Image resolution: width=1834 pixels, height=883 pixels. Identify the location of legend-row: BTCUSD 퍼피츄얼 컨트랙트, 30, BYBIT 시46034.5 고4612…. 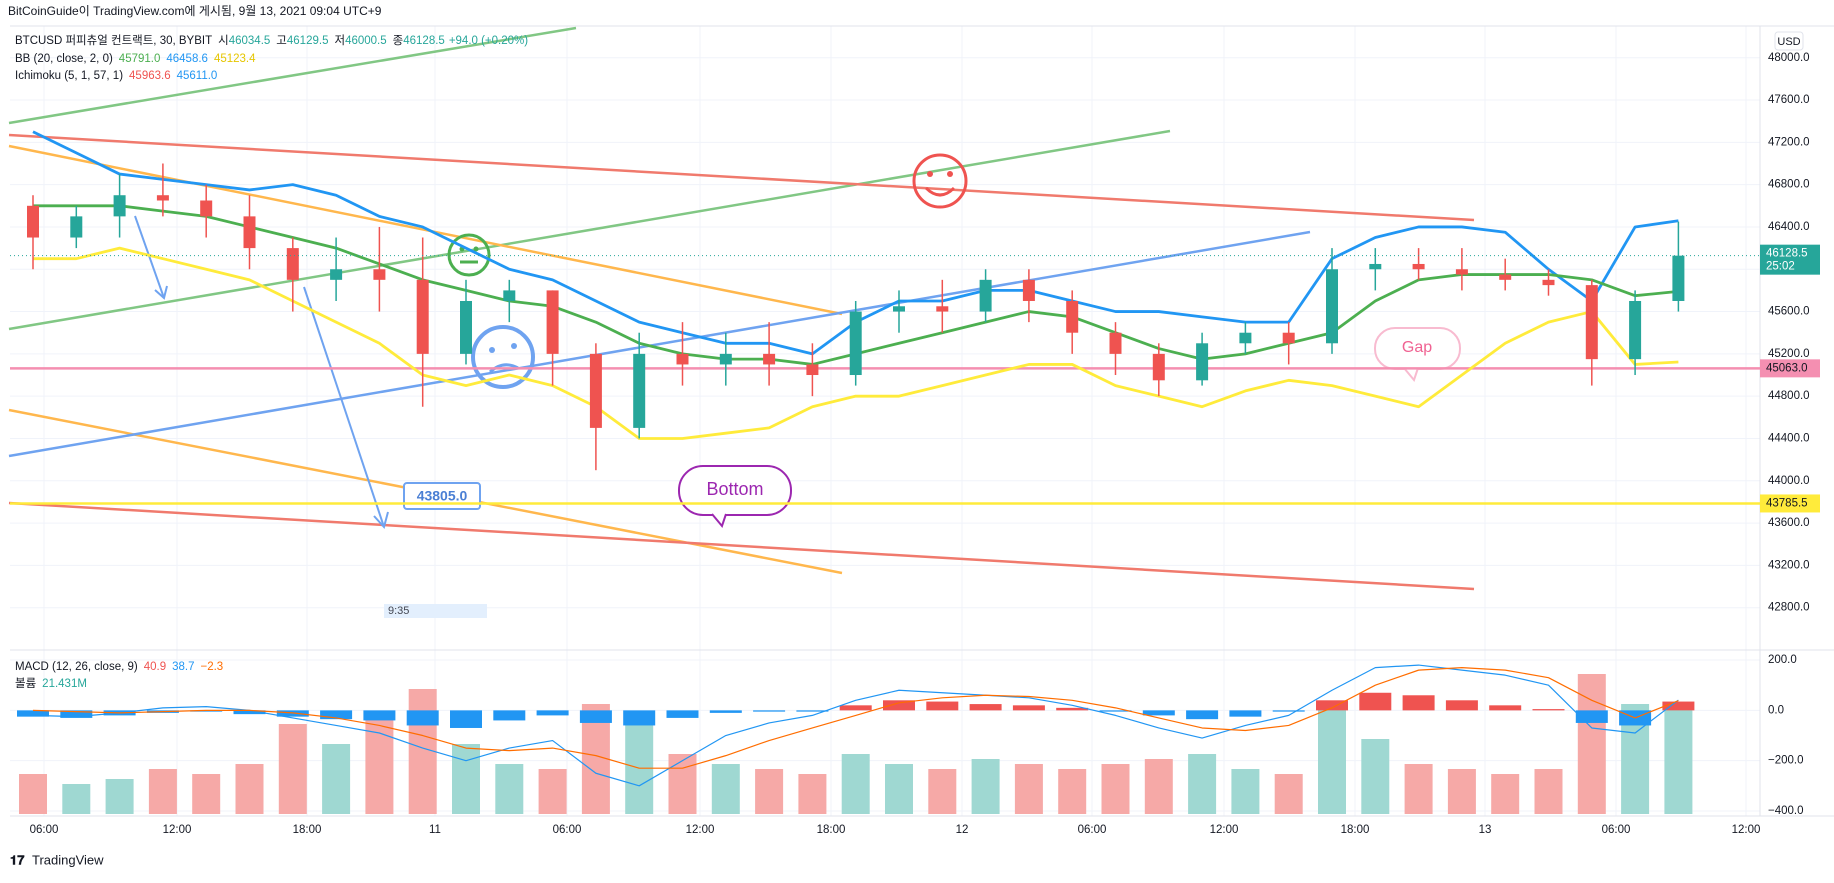
(271, 40).